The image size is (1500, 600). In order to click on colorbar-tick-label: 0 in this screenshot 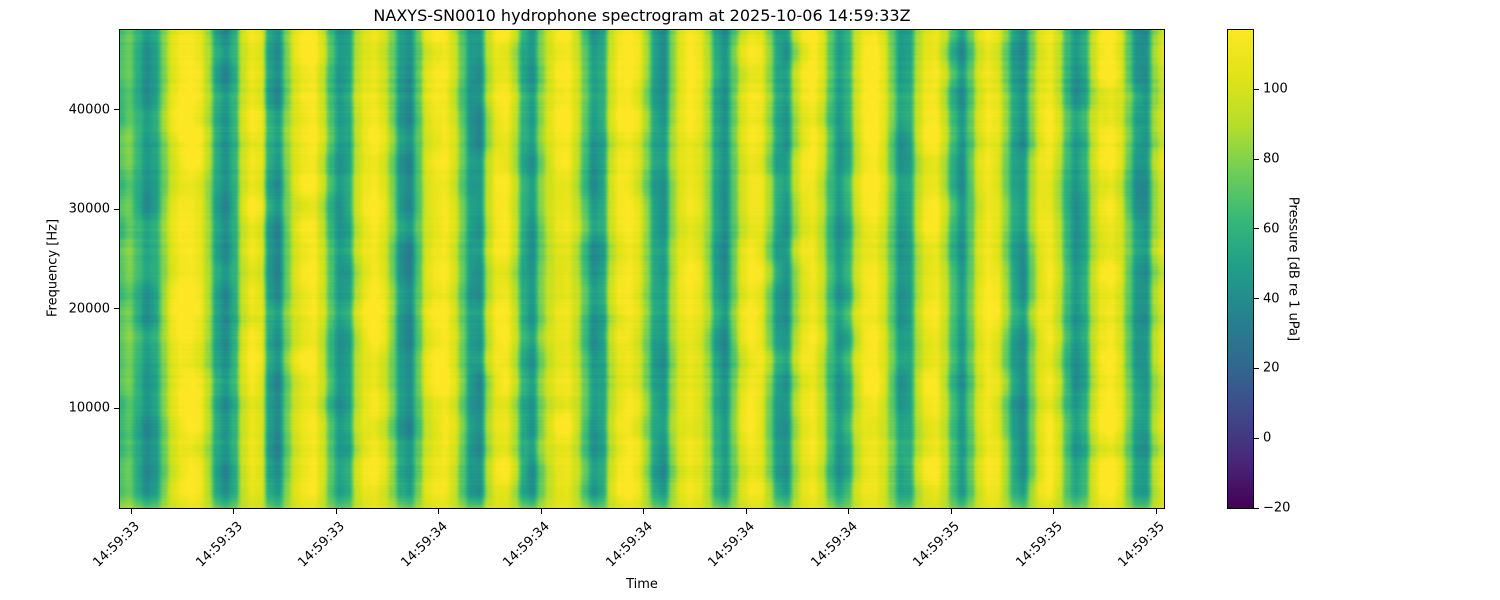, I will do `click(1267, 438)`.